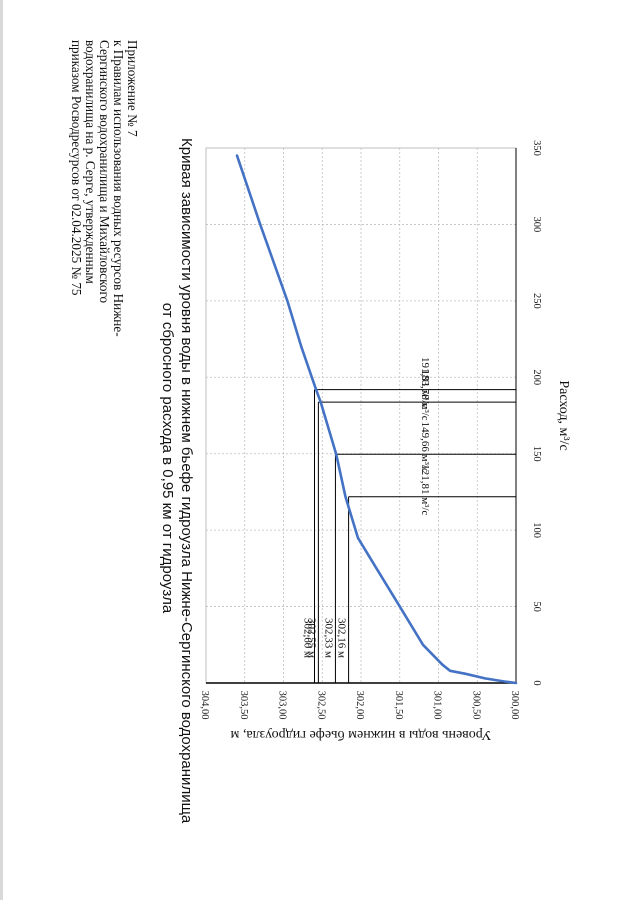  I want to click on x-tick-label: 100, so click(536, 530).